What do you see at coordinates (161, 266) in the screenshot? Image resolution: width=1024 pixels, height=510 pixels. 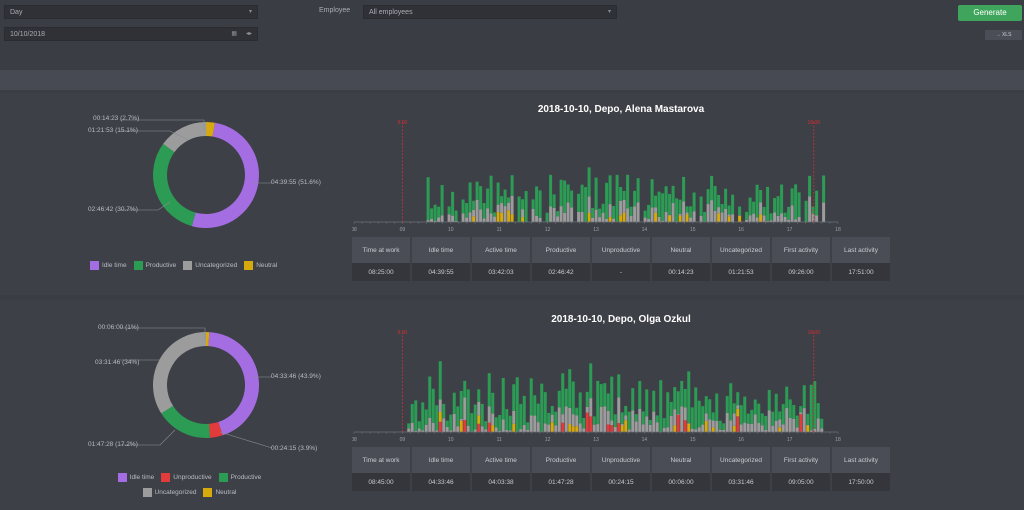 I see `legend-label: Productive` at bounding box center [161, 266].